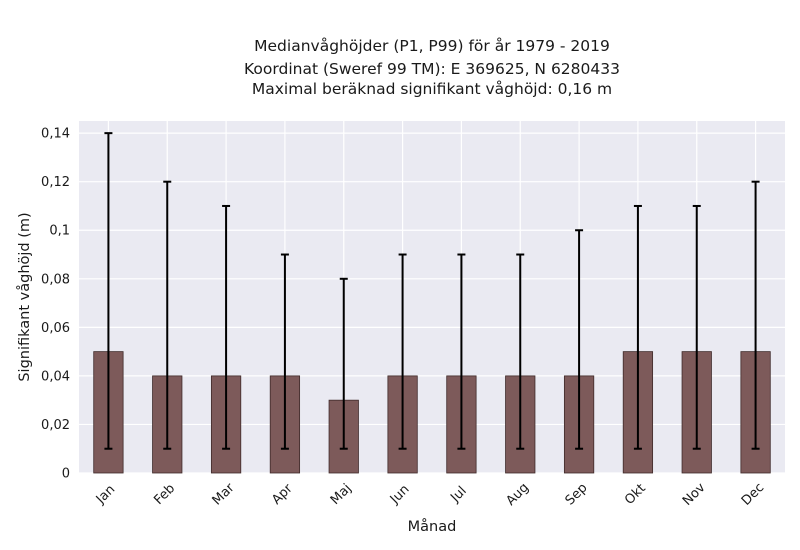 The width and height of the screenshot is (800, 550). I want to click on x-tick-label: Maj, so click(341, 494).